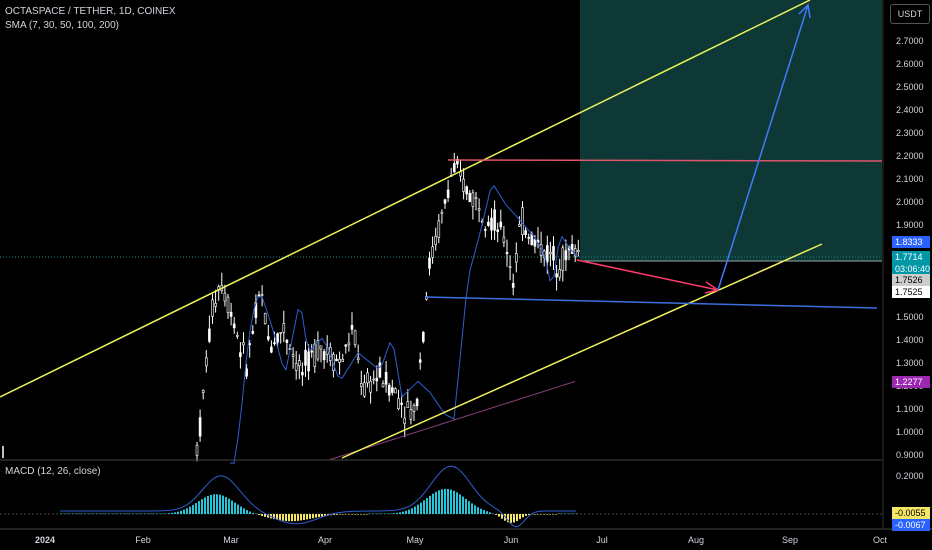 Image resolution: width=932 pixels, height=550 pixels. Describe the element at coordinates (911, 292) in the screenshot. I see `price-badge: 1.7525` at that location.